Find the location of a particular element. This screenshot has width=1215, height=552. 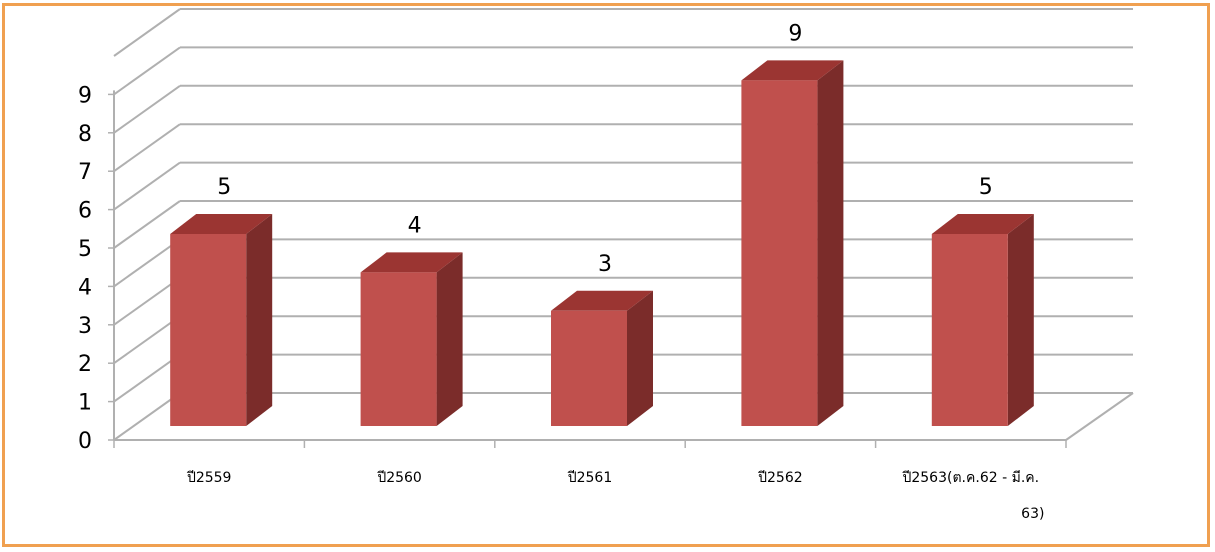

y-tick-label: 2 is located at coordinates (85, 364).